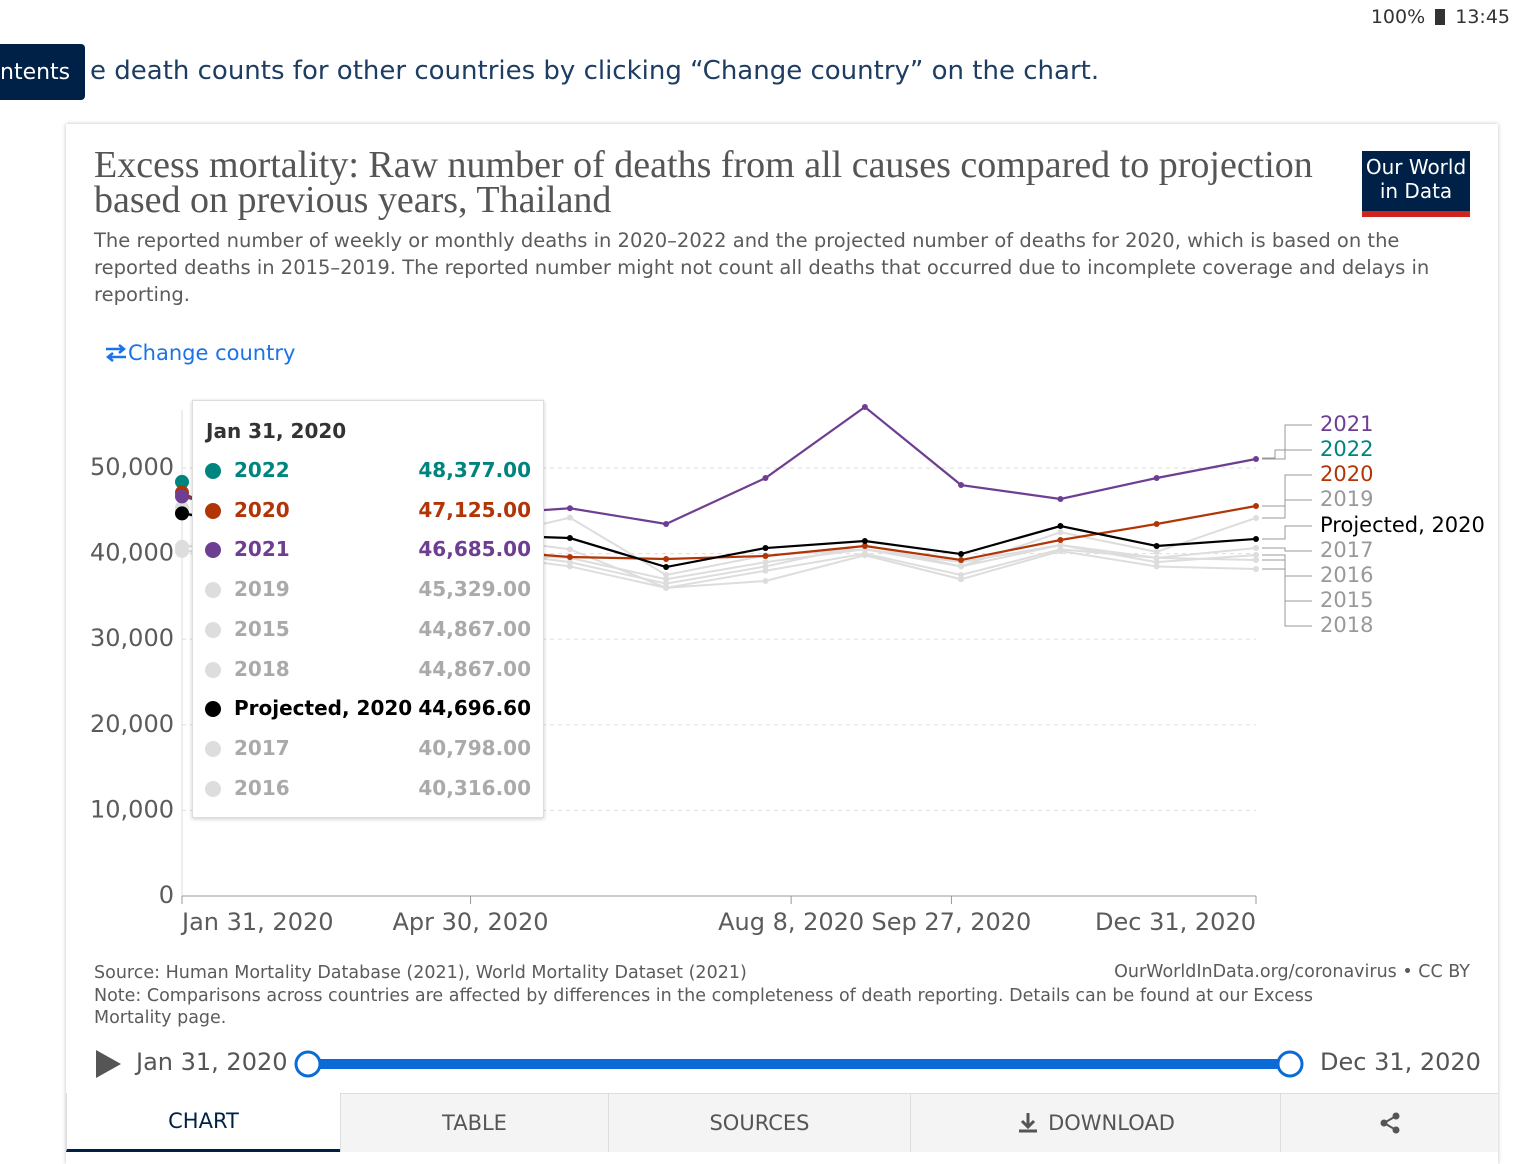 Image resolution: width=1536 pixels, height=1164 pixels. Describe the element at coordinates (132, 638) in the screenshot. I see `y-tick-label: 30,000` at that location.